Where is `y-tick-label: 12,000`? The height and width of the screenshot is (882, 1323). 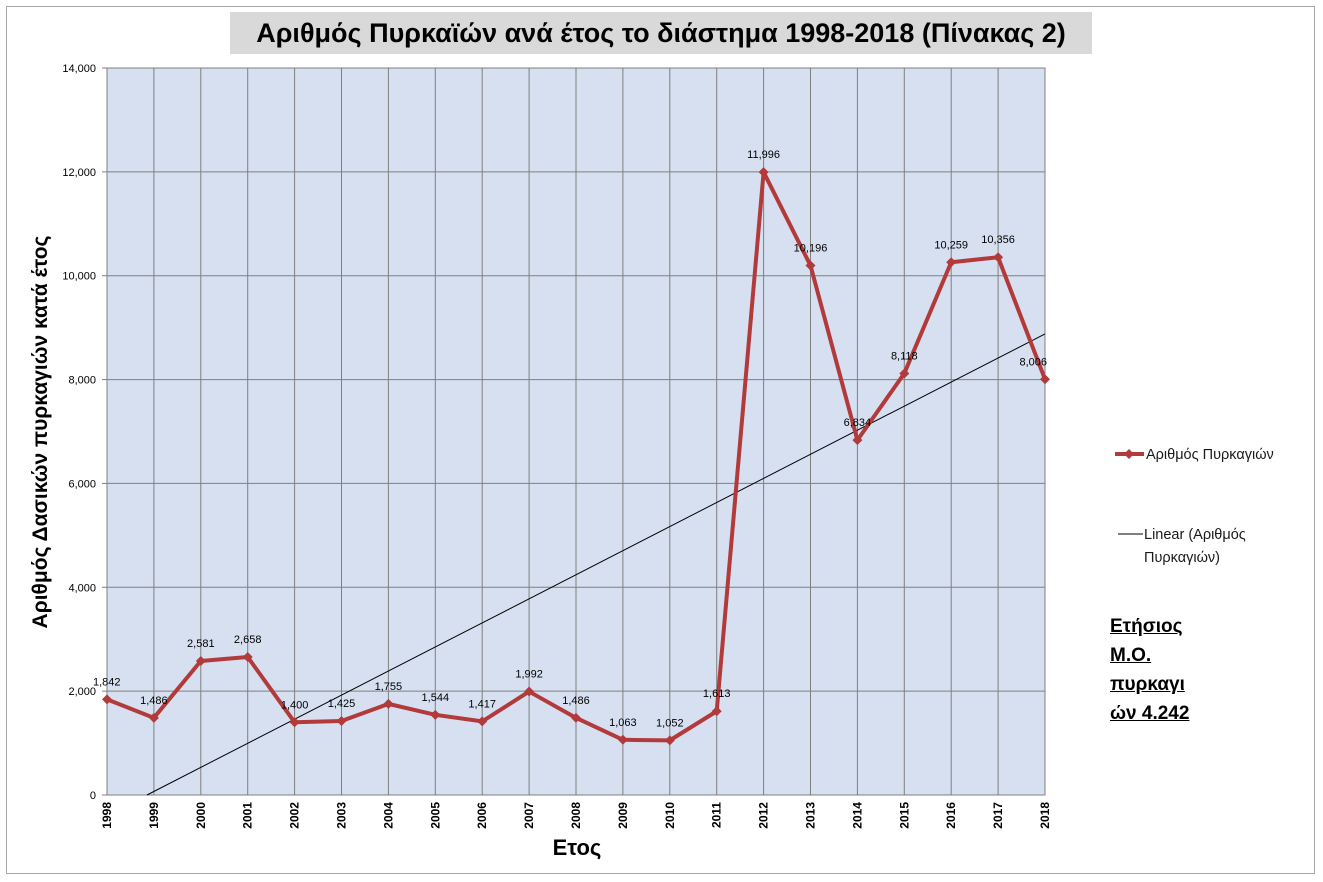
y-tick-label: 12,000 is located at coordinates (79, 173).